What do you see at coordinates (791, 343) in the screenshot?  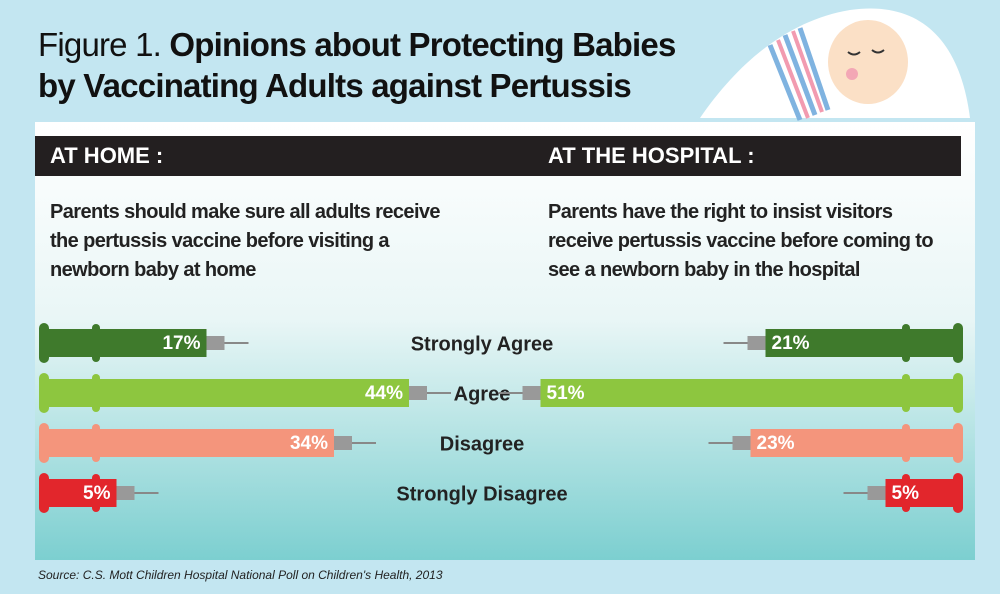 I see `value-label: 21%` at bounding box center [791, 343].